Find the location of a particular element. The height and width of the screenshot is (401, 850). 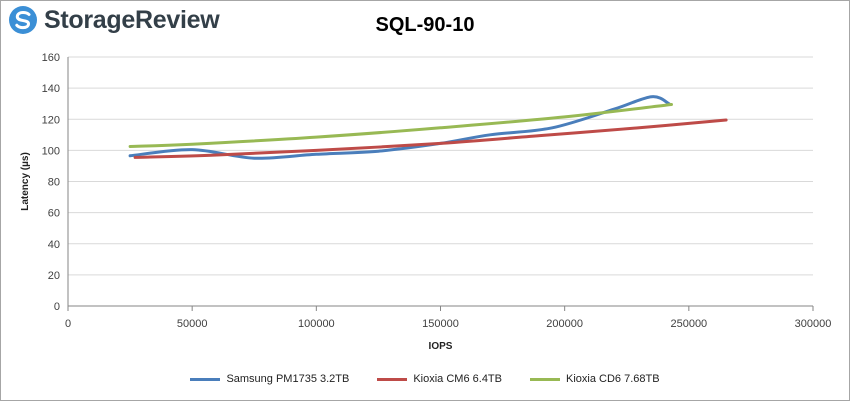

x-tick-label: 50000 is located at coordinates (192, 324).